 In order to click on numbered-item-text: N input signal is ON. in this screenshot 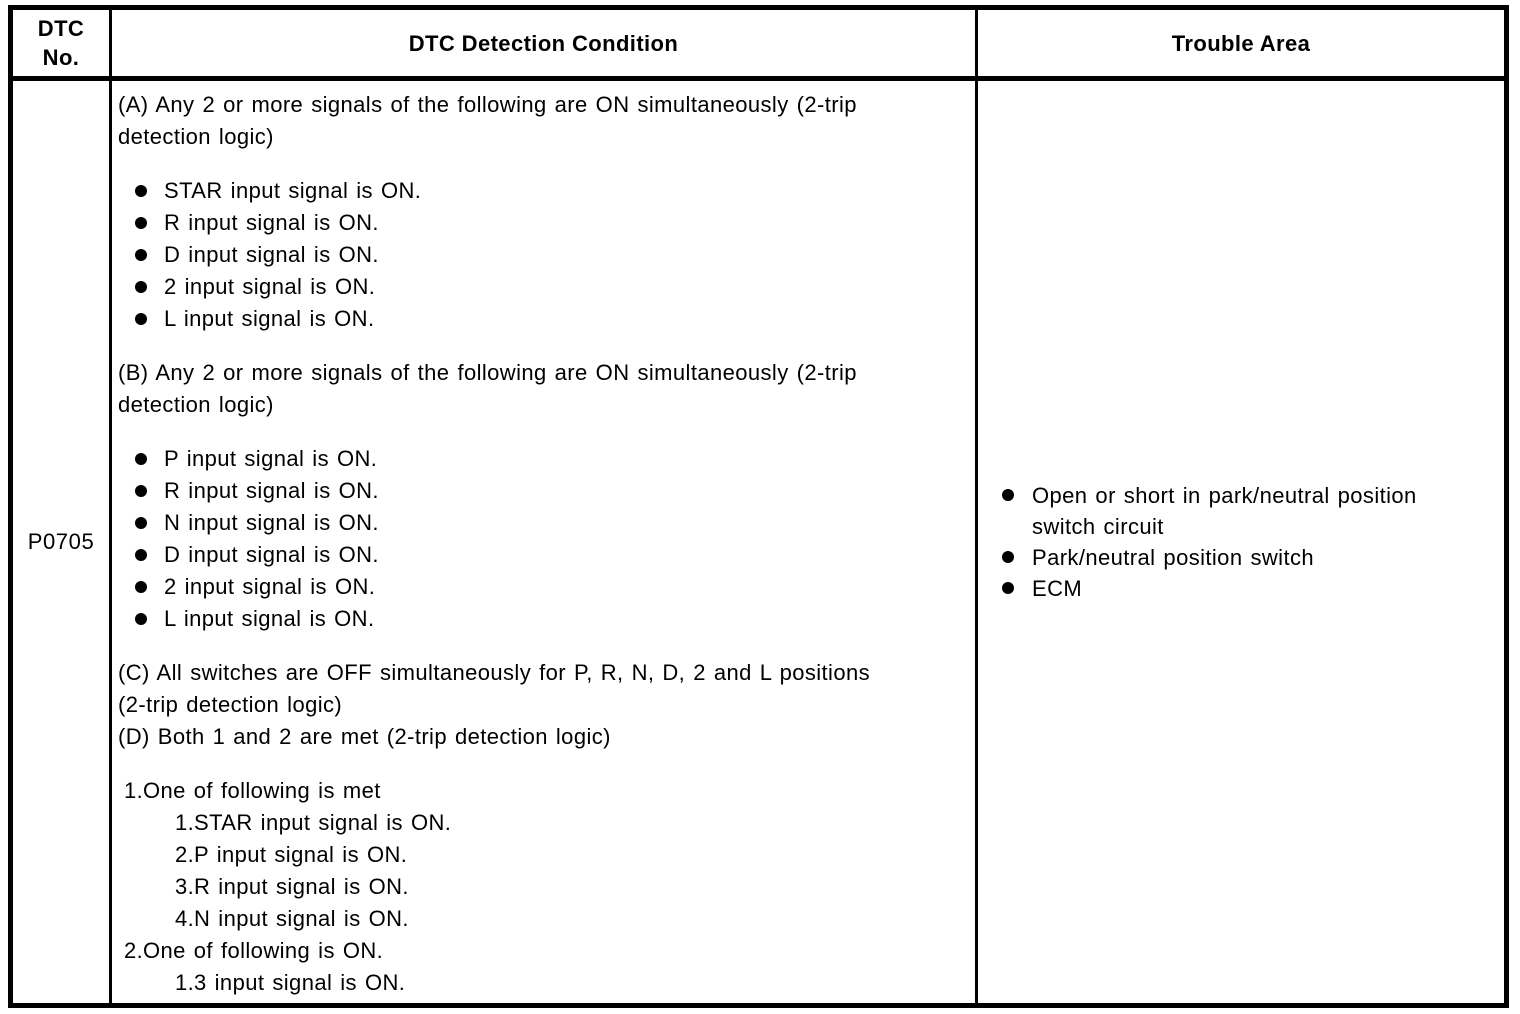, I will do `click(301, 918)`.